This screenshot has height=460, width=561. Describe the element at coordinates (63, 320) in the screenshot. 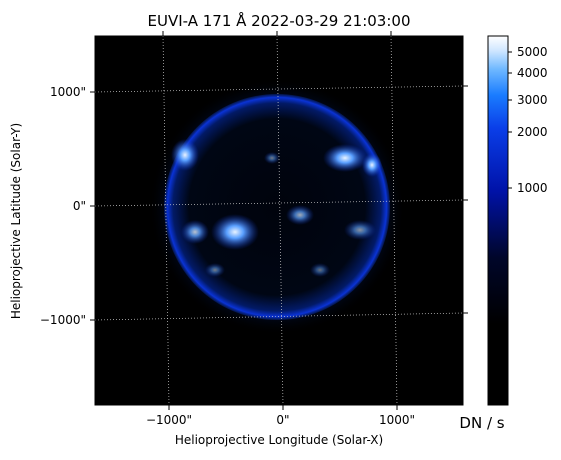

I see `y-tick-label: −1000"` at that location.